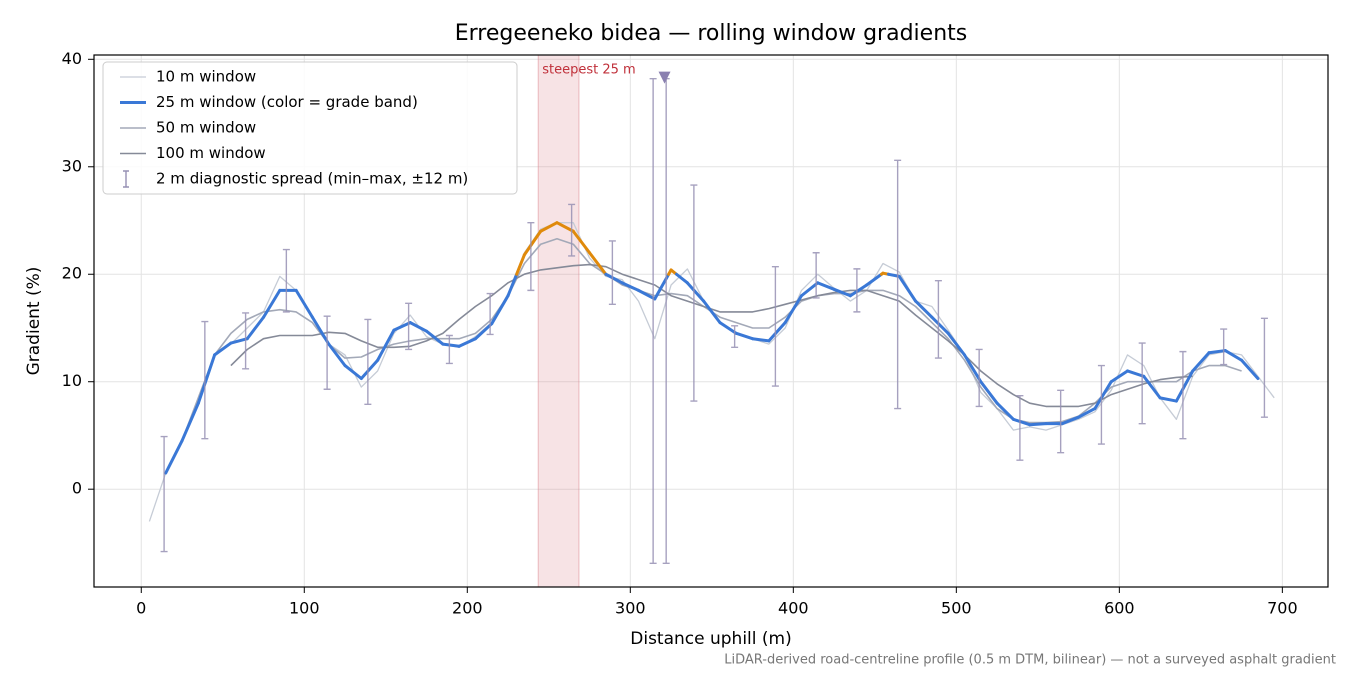  What do you see at coordinates (1282, 608) in the screenshot?
I see `x-tick-label: 700` at bounding box center [1282, 608].